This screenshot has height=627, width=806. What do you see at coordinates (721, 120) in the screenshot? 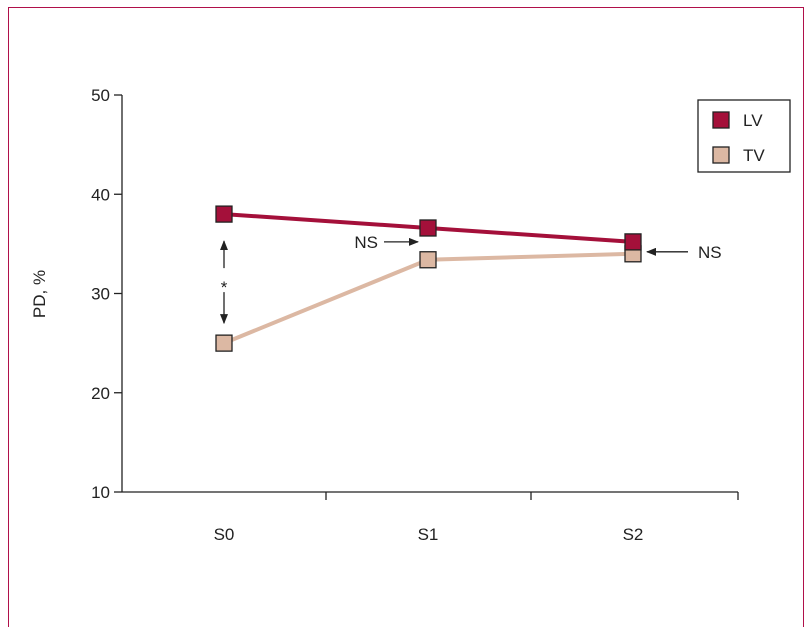
I see `legend-swatch-lv` at bounding box center [721, 120].